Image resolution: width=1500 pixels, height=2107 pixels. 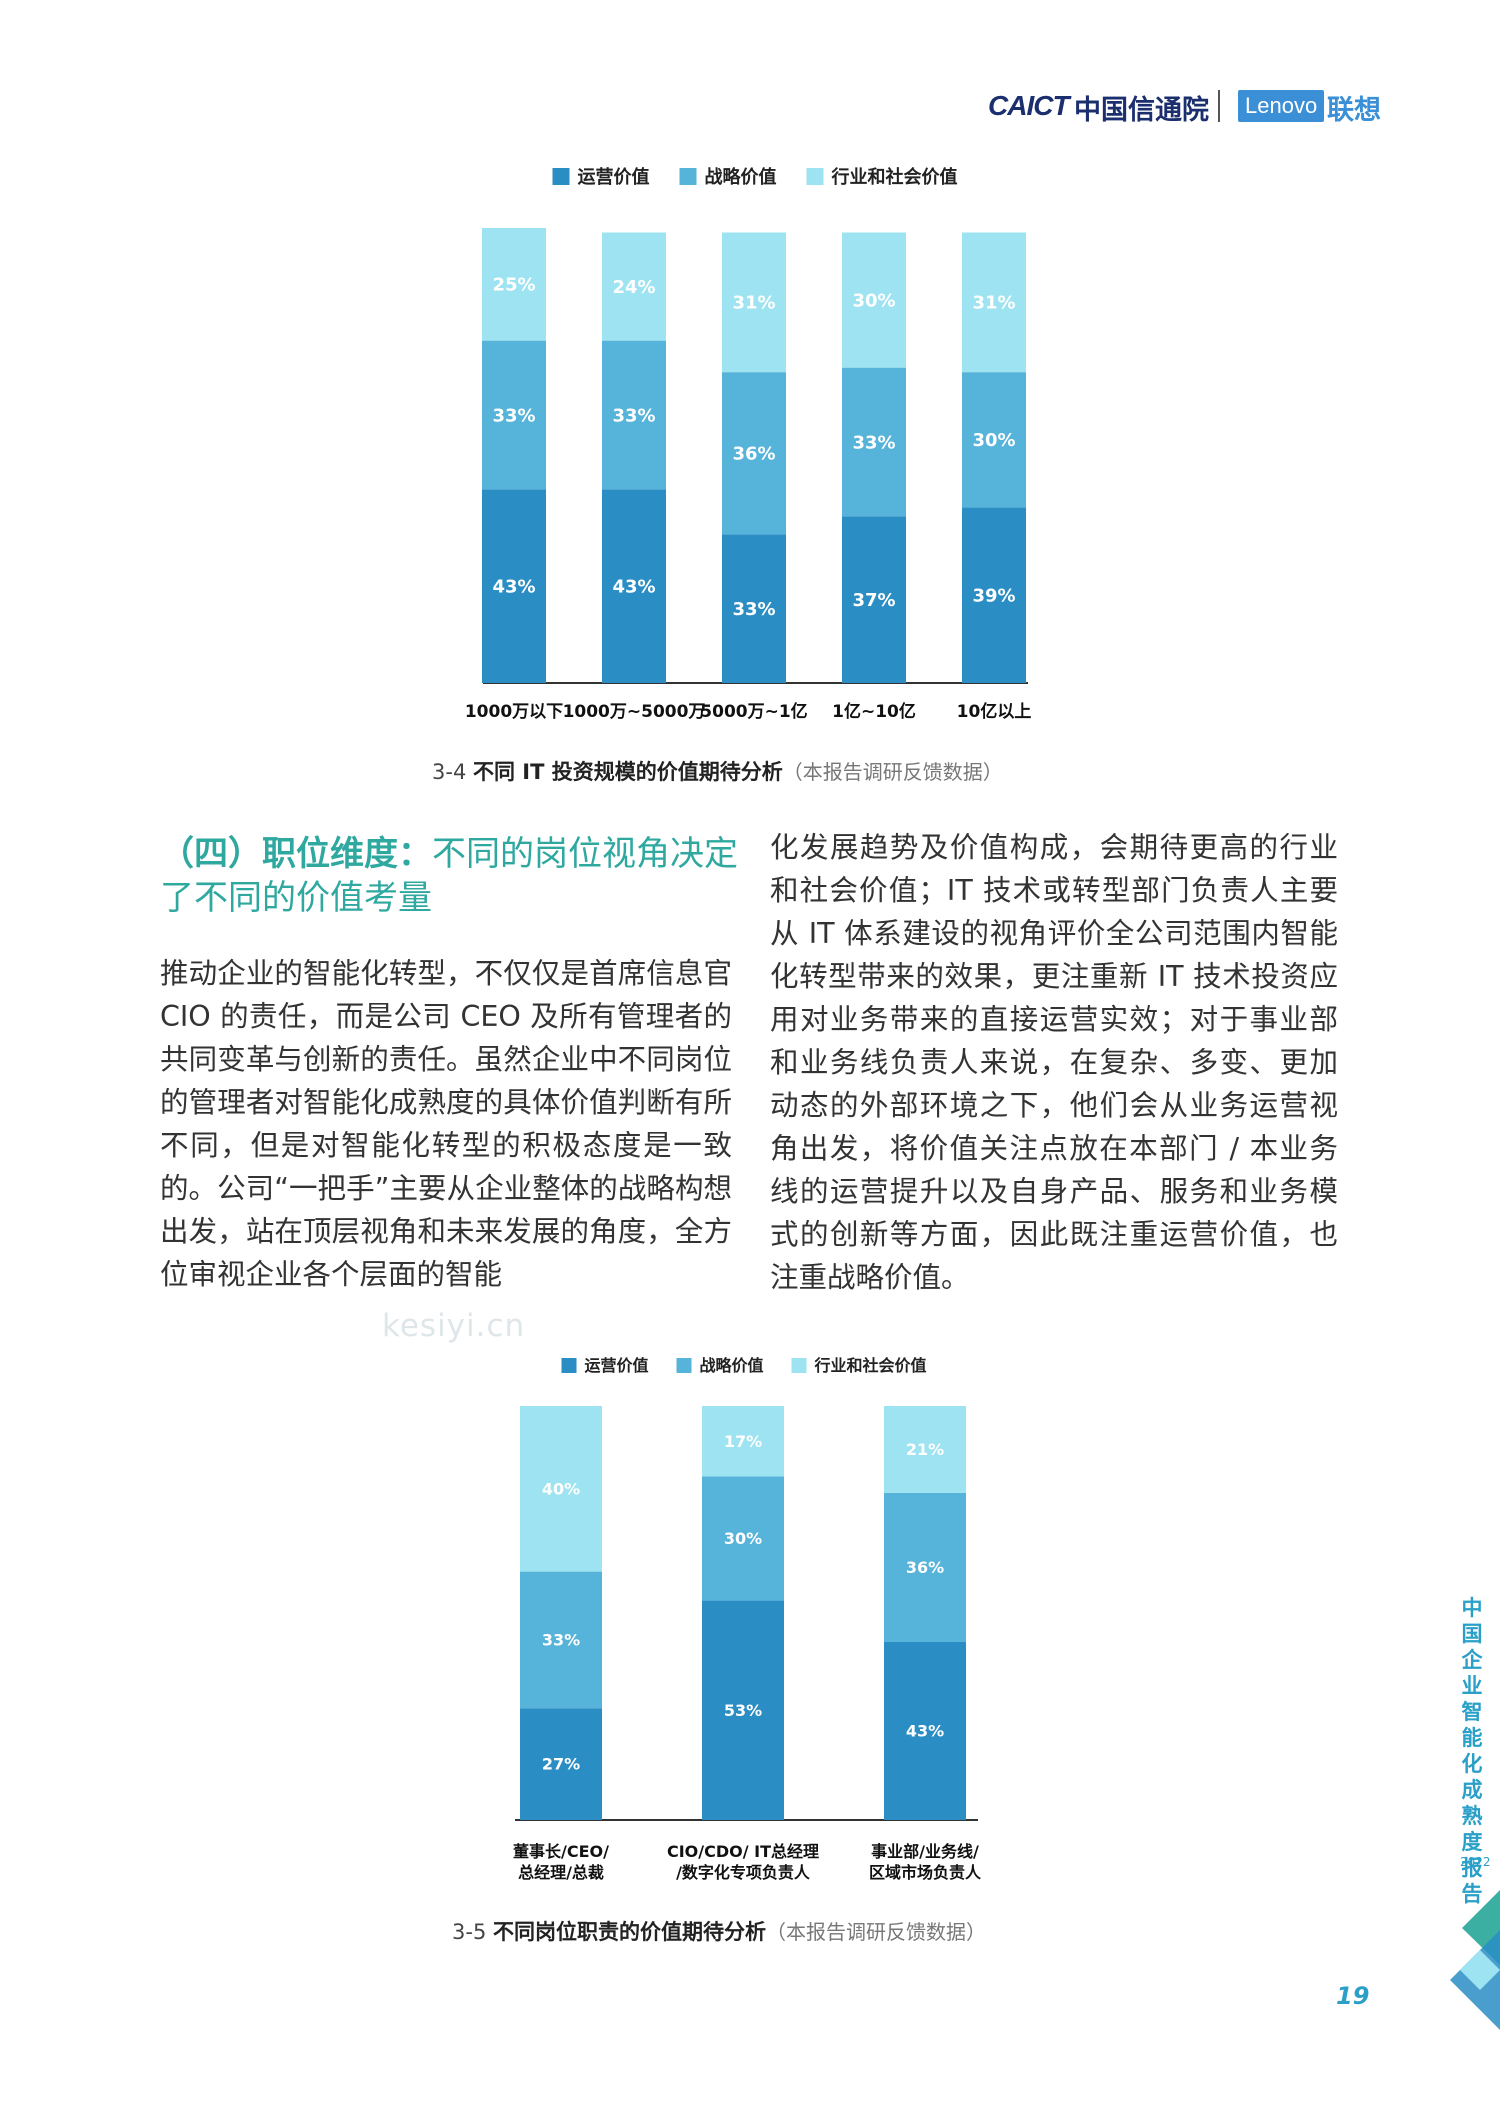 I want to click on chart2-legend-label-0: 运营价值, so click(x=617, y=1365).